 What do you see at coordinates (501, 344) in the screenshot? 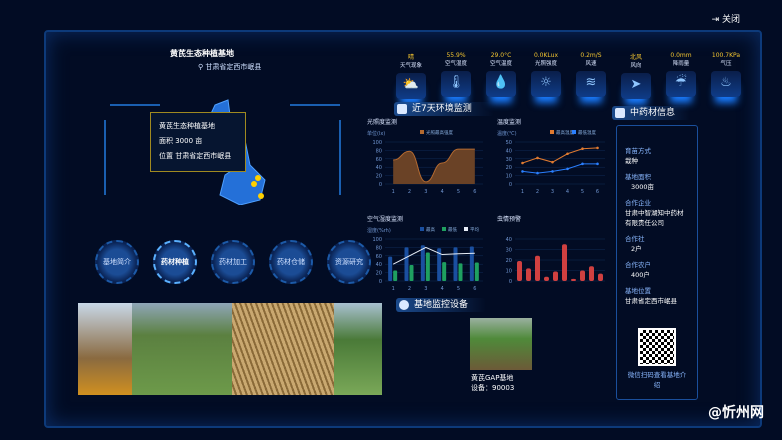
I see `camera-feed` at bounding box center [501, 344].